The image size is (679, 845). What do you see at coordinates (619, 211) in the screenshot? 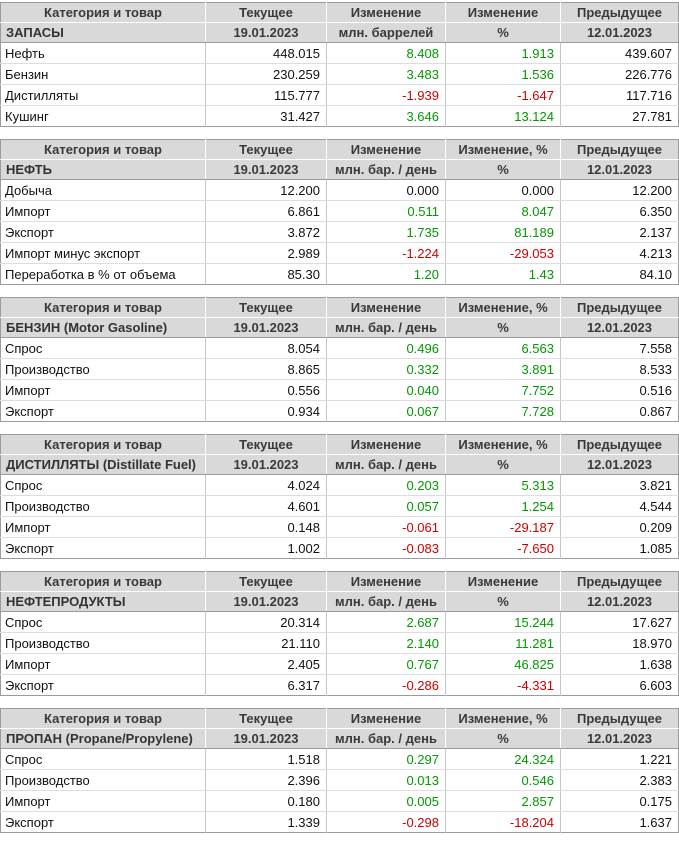
I see `cell-previous: 6.350` at bounding box center [619, 211].